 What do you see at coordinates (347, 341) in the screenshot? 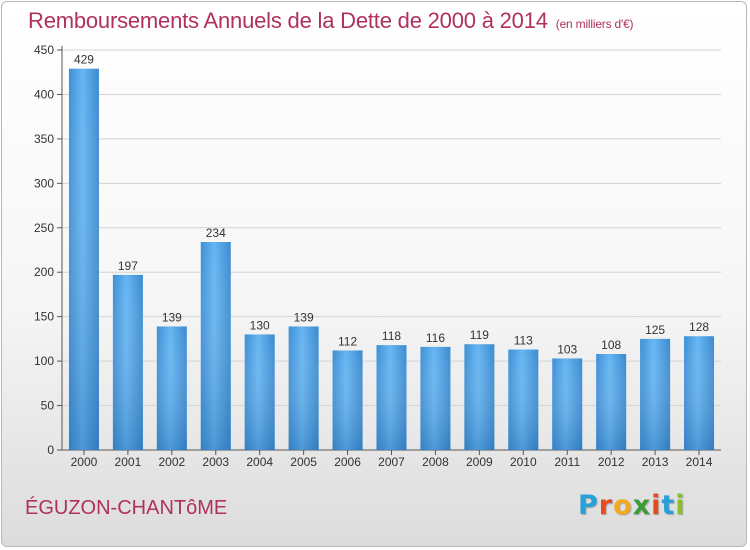
I see `data-label-2006: 112` at bounding box center [347, 341].